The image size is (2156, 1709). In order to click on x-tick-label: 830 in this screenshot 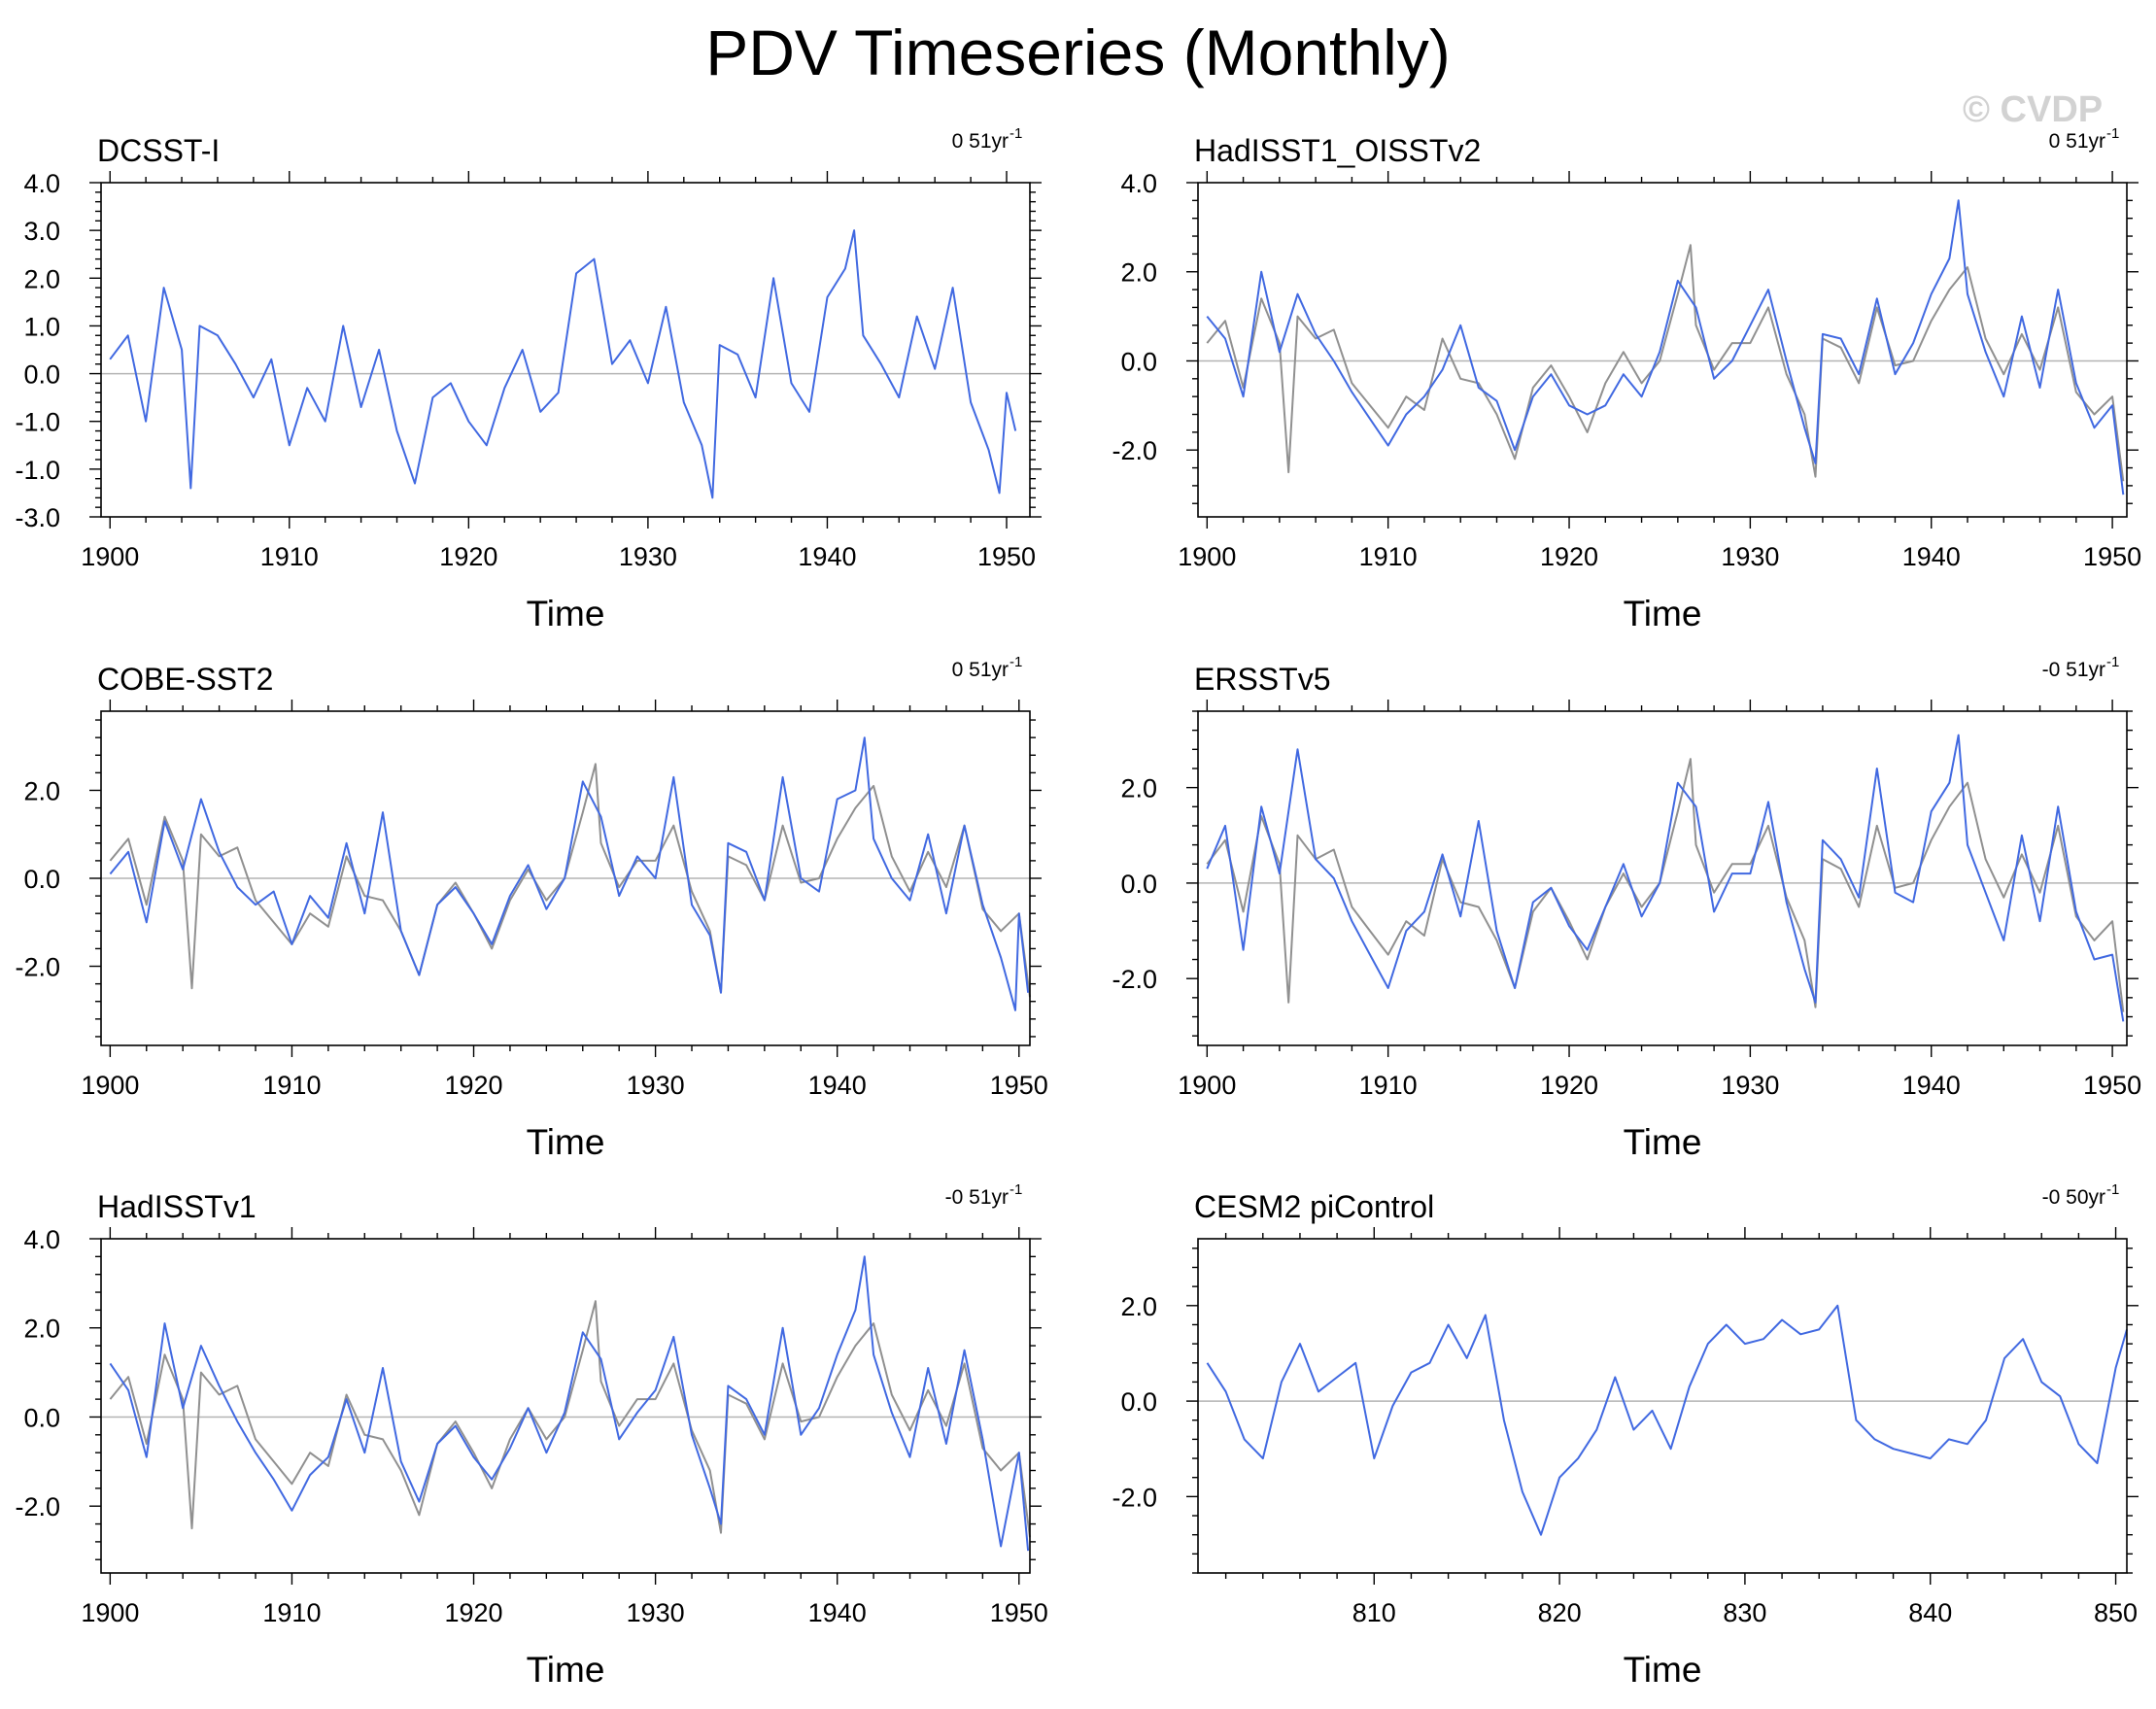, I will do `click(1744, 1612)`.